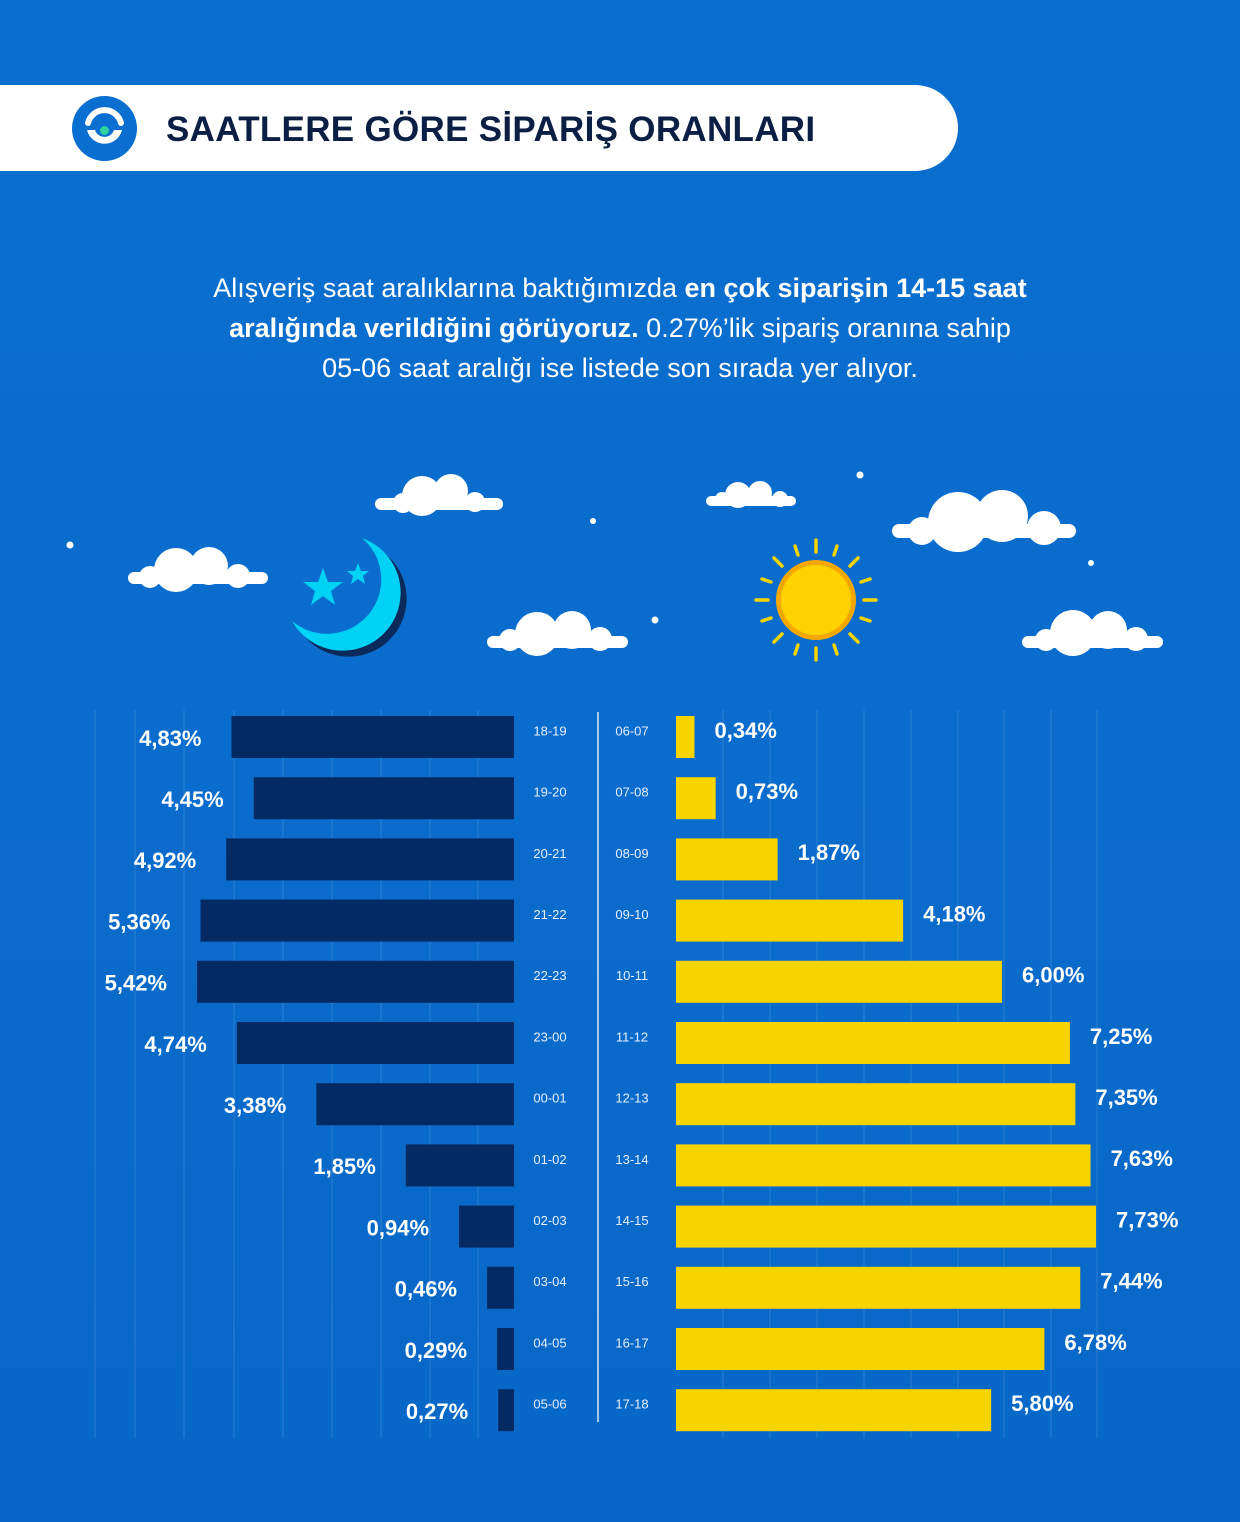 This screenshot has height=1522, width=1240. What do you see at coordinates (549, 1159) in the screenshot?
I see `night-hour-label: 01-02` at bounding box center [549, 1159].